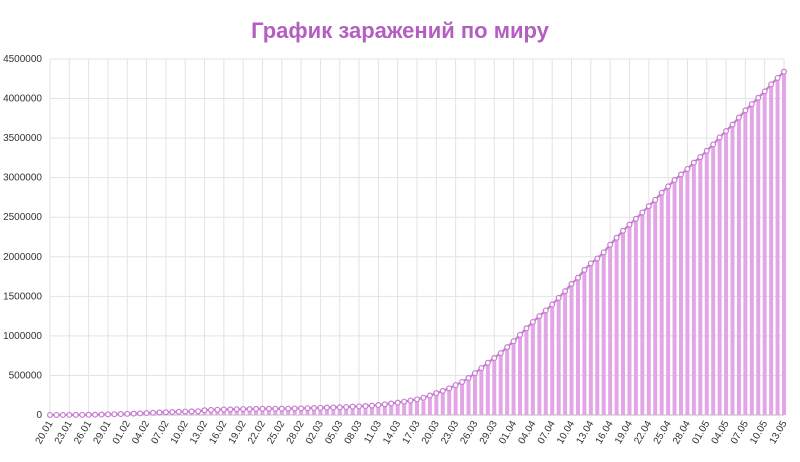 The height and width of the screenshot is (462, 800). What do you see at coordinates (22, 138) in the screenshot?
I see `y-tick-label: 3500000` at bounding box center [22, 138].